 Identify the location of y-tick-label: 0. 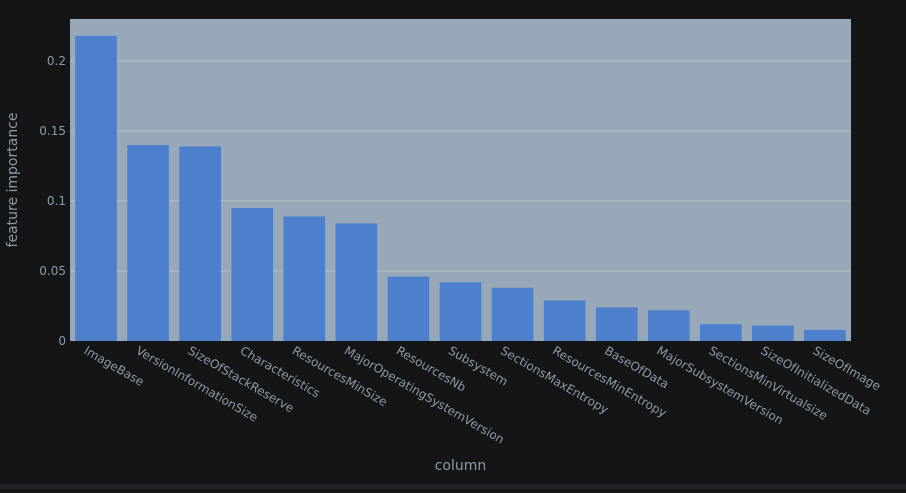
(62, 341).